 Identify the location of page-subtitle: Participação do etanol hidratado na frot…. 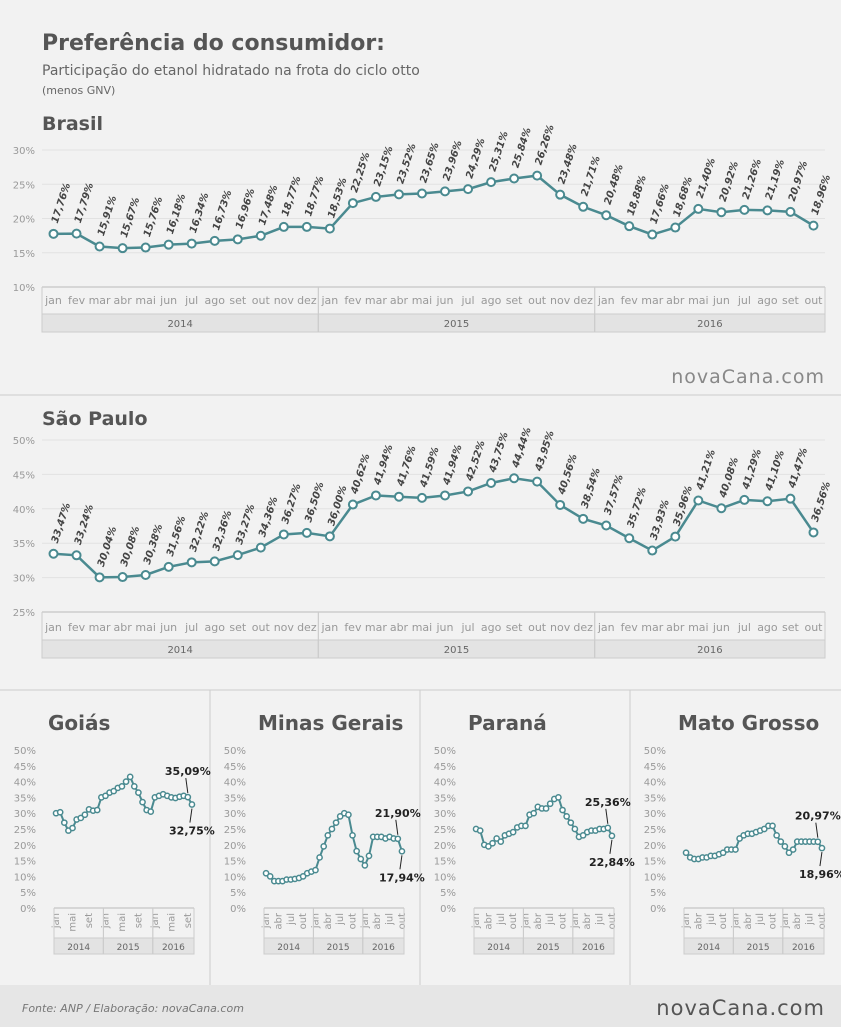
(231, 71).